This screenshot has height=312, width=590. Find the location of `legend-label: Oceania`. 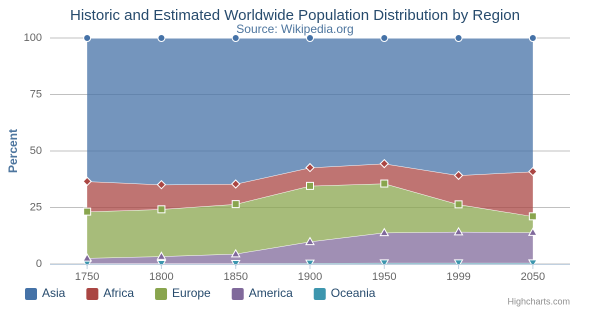

legend-label: Oceania is located at coordinates (353, 293).